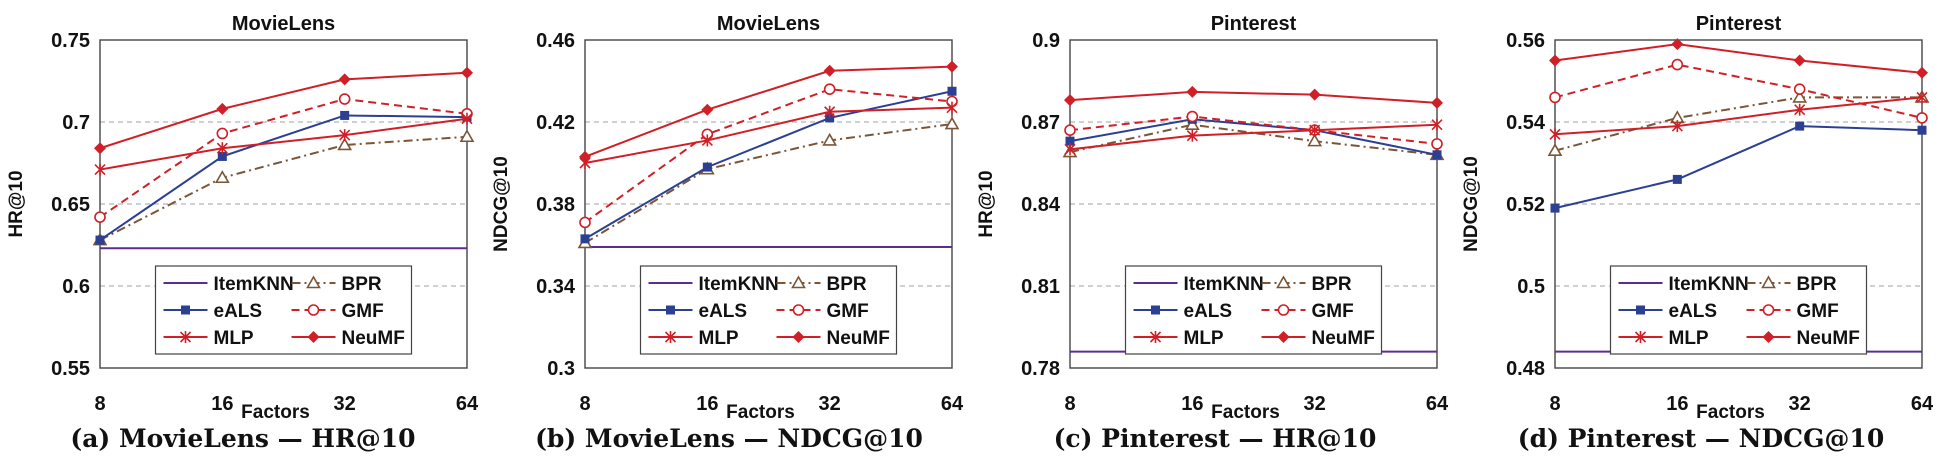  I want to click on y-tick-label: 0.65, so click(70, 205).